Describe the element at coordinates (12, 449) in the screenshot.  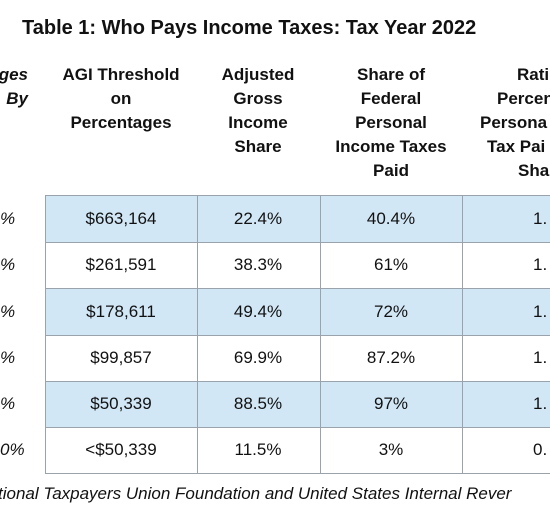
I see `table-cell: 0%` at that location.